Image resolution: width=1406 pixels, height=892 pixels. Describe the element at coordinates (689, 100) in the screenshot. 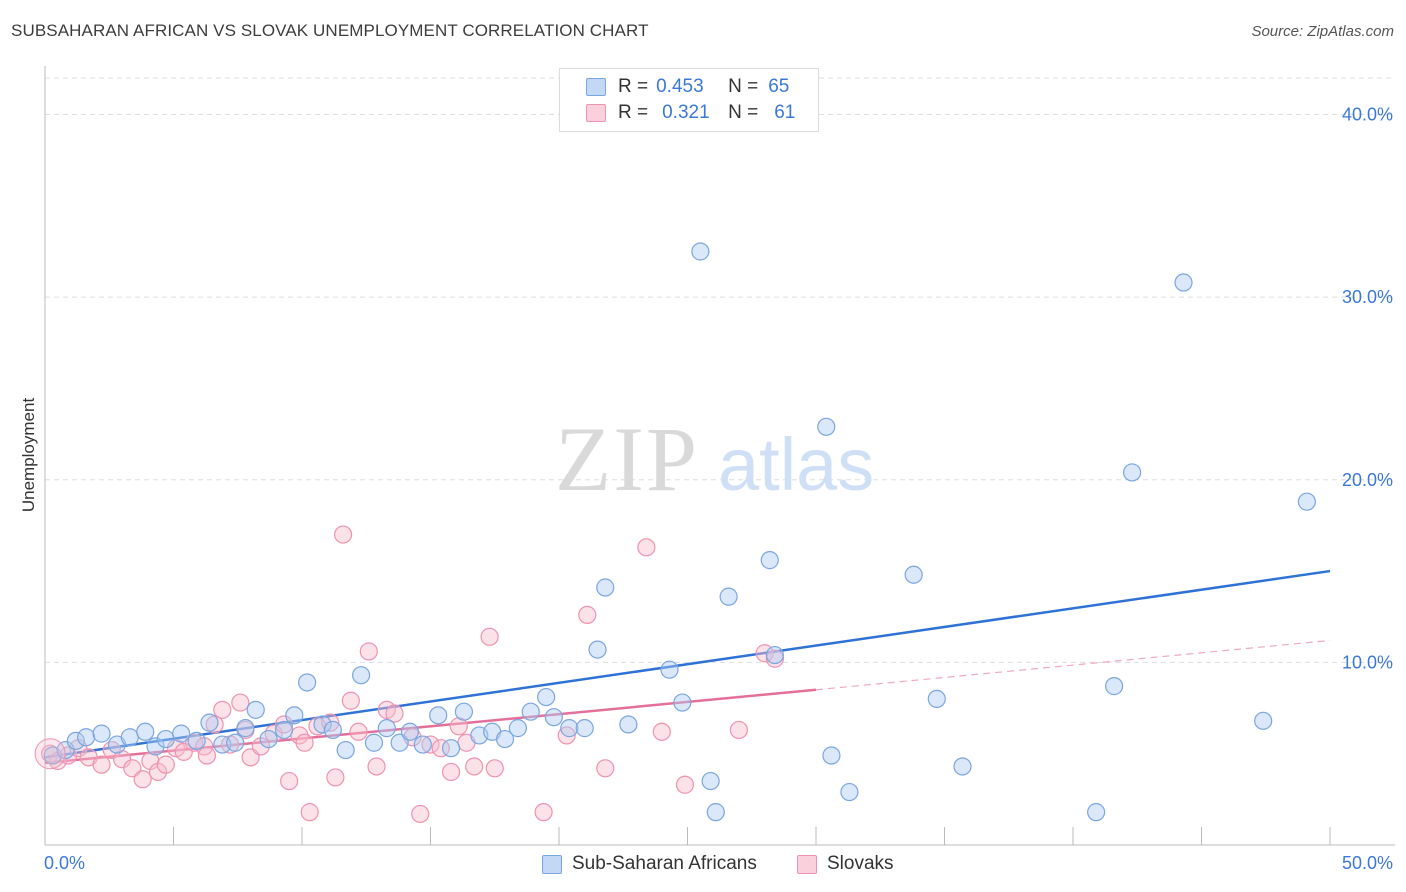

I see `stats-legend: R = 0.453 N = 65 R = 0.321 N = 61` at that location.